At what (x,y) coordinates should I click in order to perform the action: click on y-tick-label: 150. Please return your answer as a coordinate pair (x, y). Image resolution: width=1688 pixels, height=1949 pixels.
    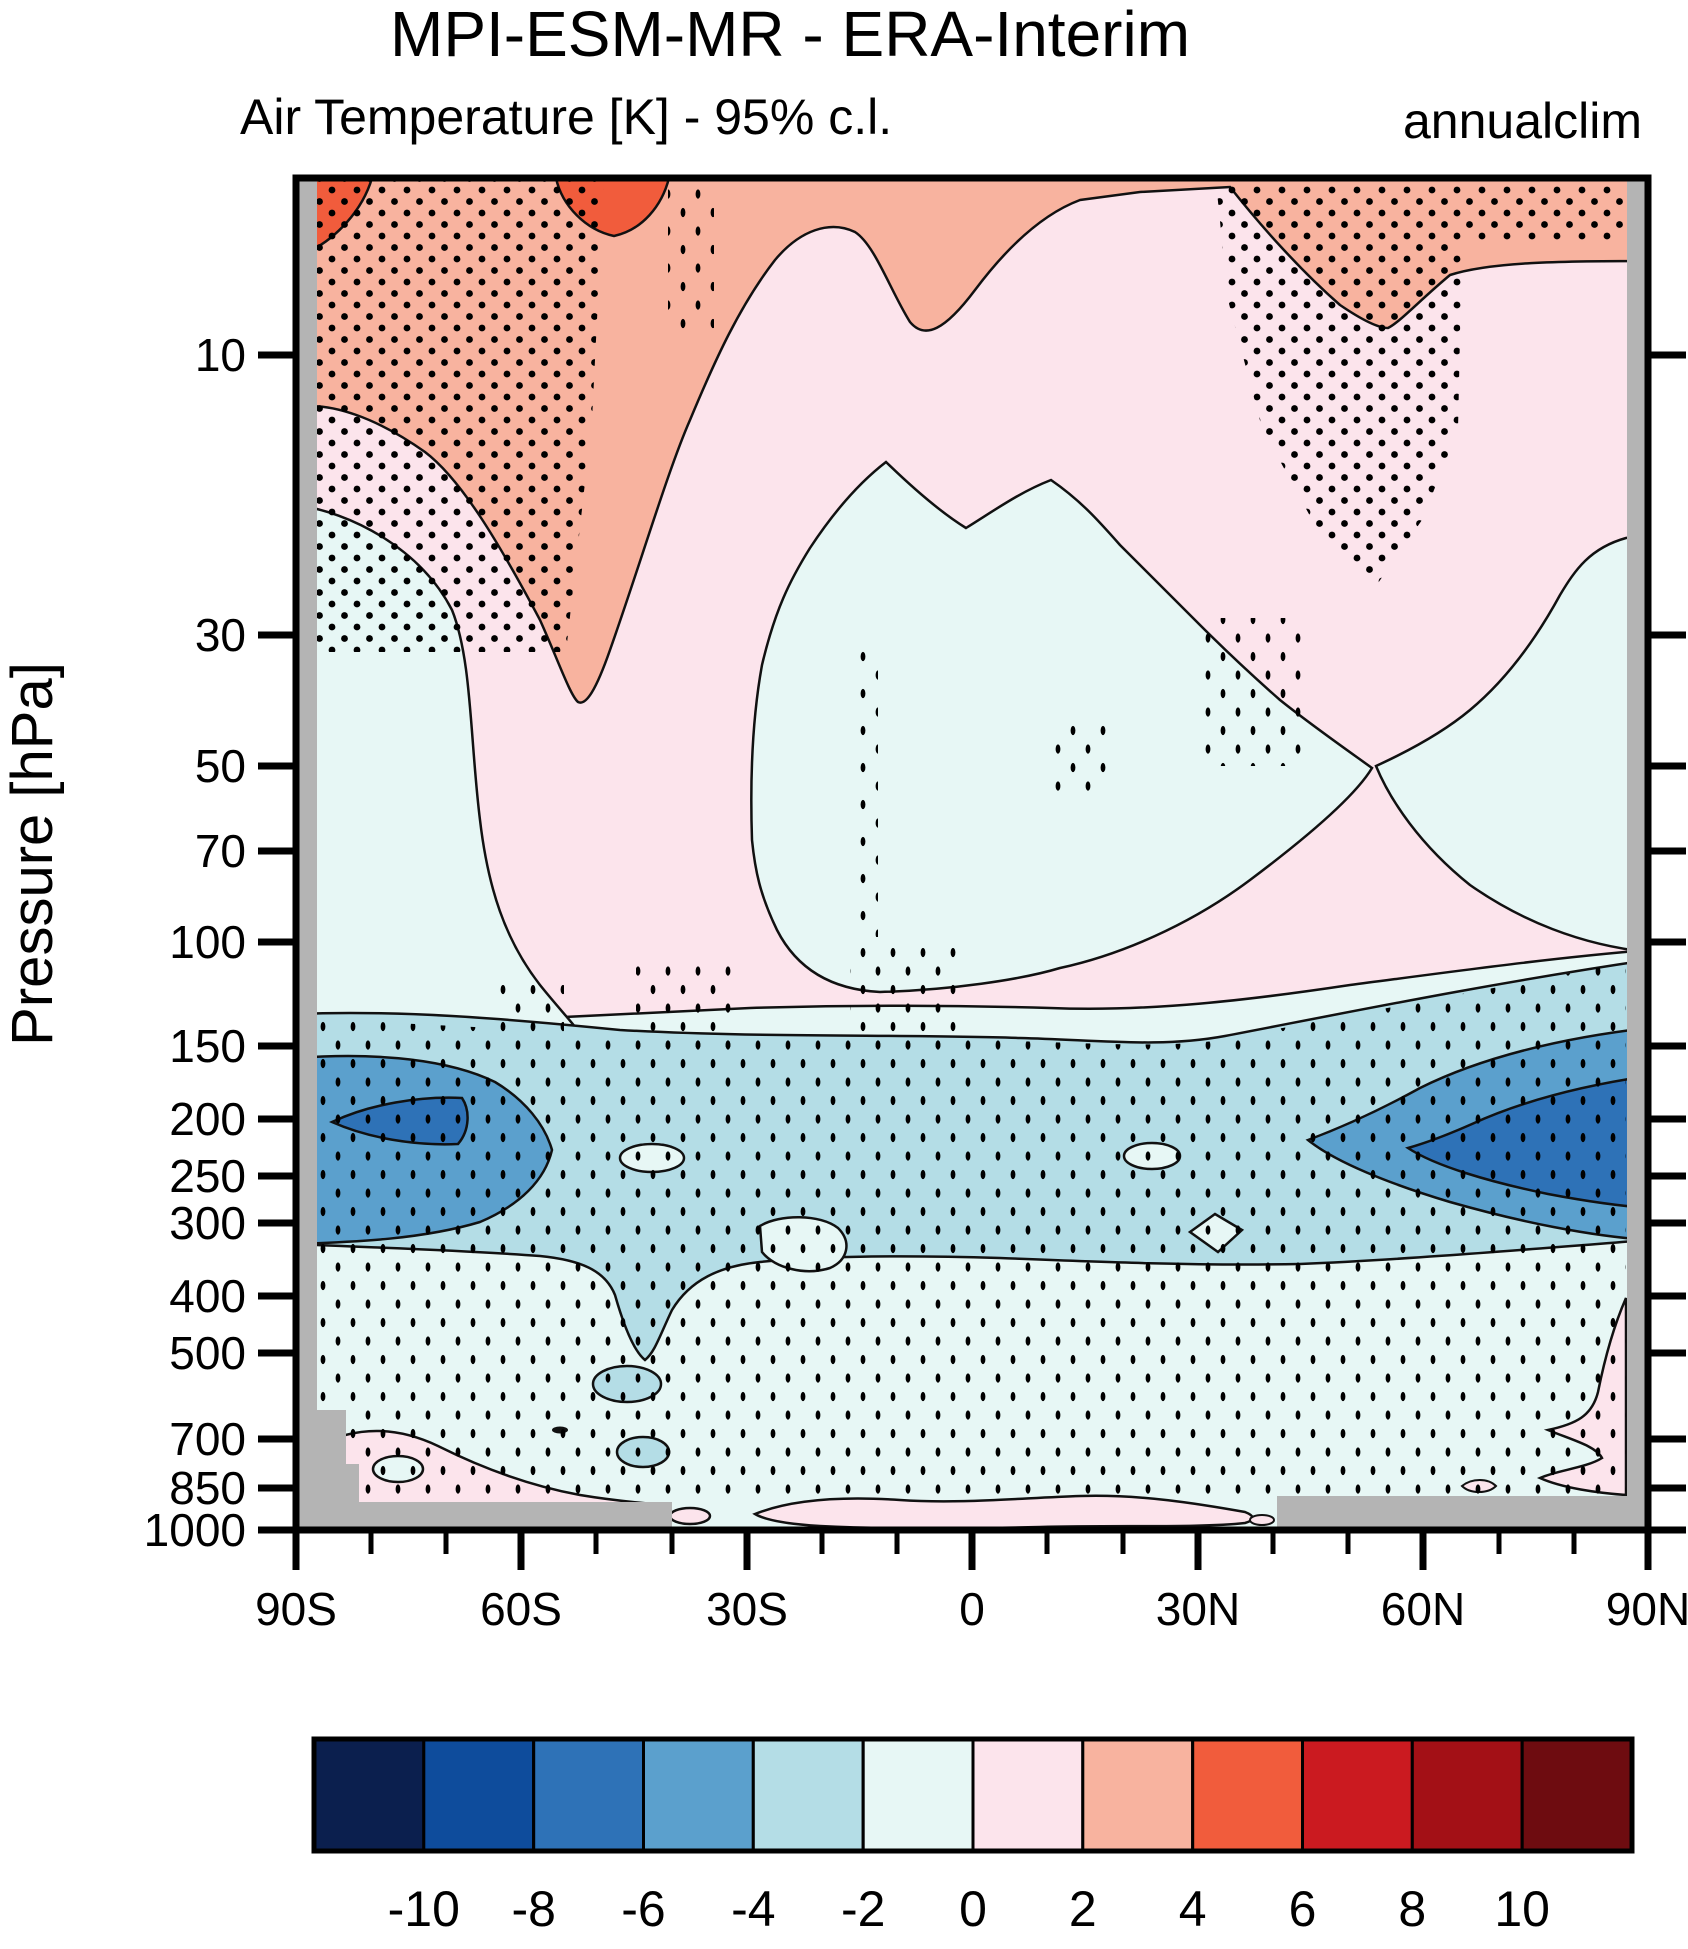
    Looking at the image, I should click on (207, 1046).